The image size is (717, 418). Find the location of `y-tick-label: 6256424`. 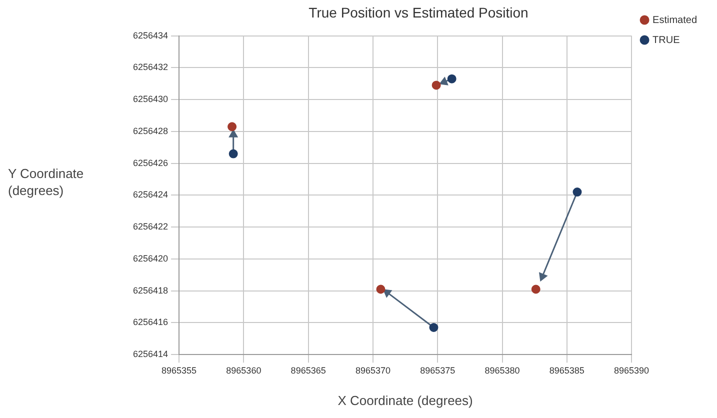

y-tick-label: 6256424 is located at coordinates (150, 195).